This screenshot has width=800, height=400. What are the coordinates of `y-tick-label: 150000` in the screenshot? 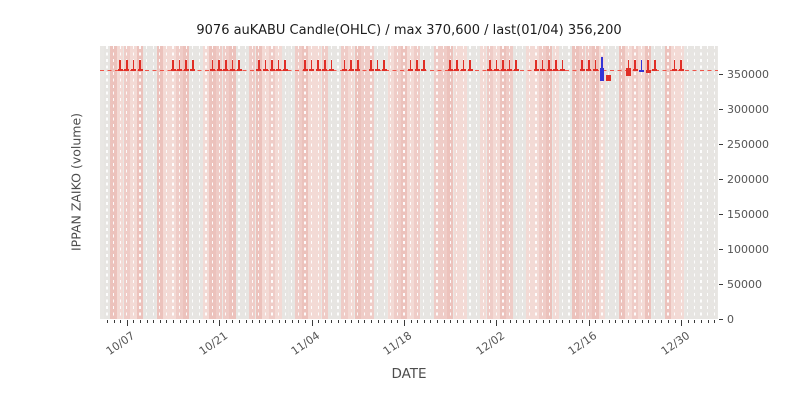 It's located at (748, 214).